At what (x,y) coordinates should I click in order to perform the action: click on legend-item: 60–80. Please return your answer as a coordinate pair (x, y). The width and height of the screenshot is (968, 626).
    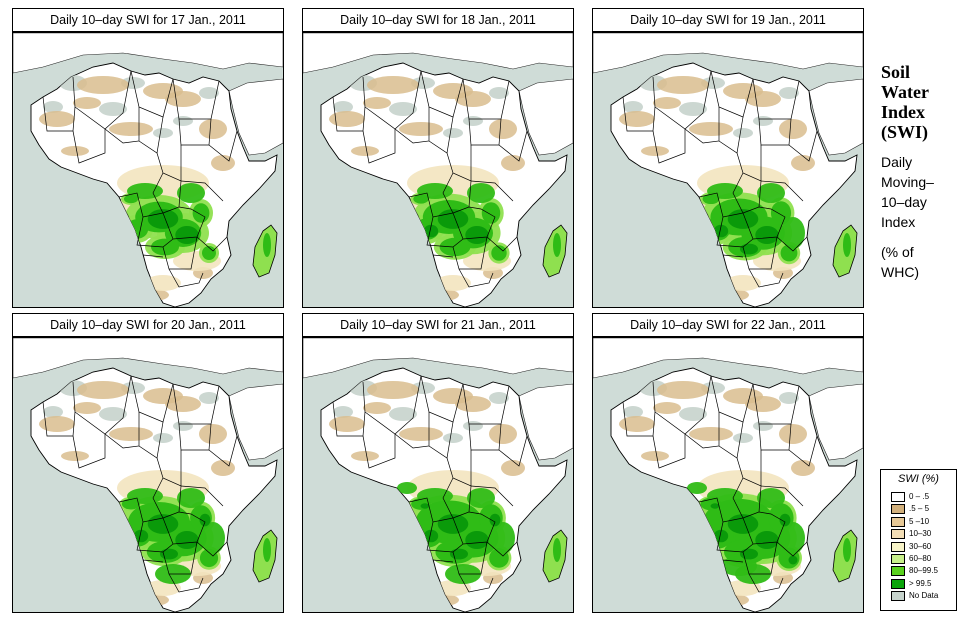
    Looking at the image, I should click on (922, 559).